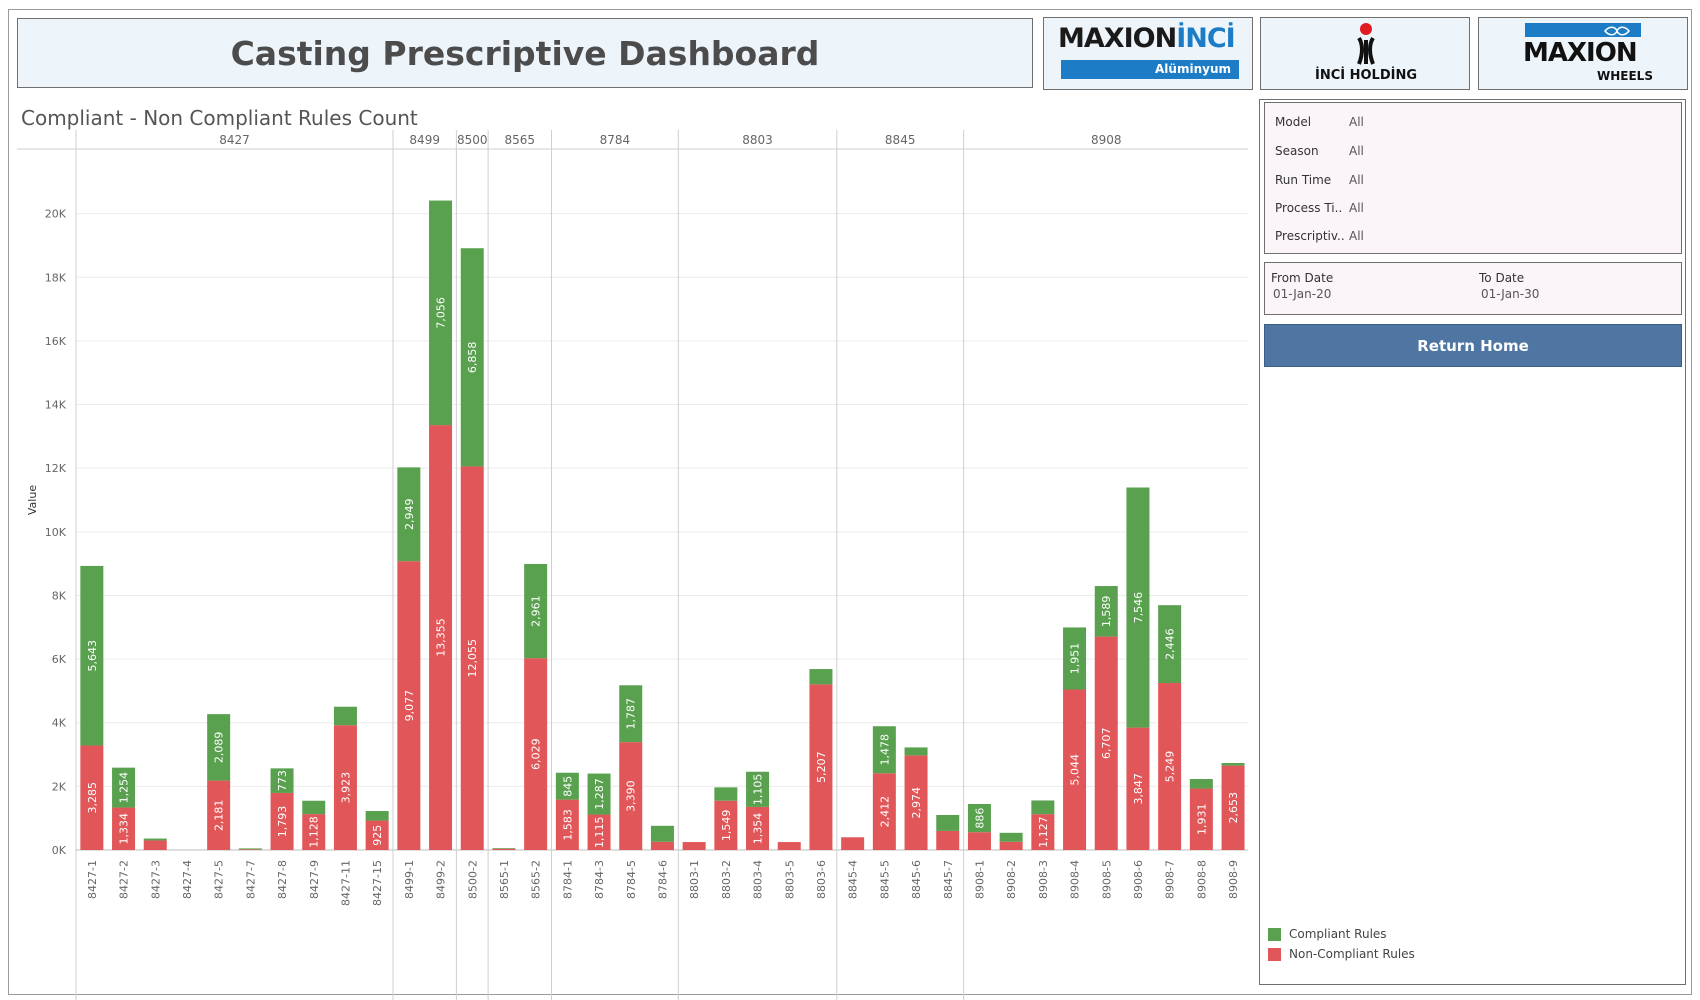 Image resolution: width=1700 pixels, height=1000 pixels. Describe the element at coordinates (1233, 808) in the screenshot. I see `data-label-non-compliant: 2,653` at that location.